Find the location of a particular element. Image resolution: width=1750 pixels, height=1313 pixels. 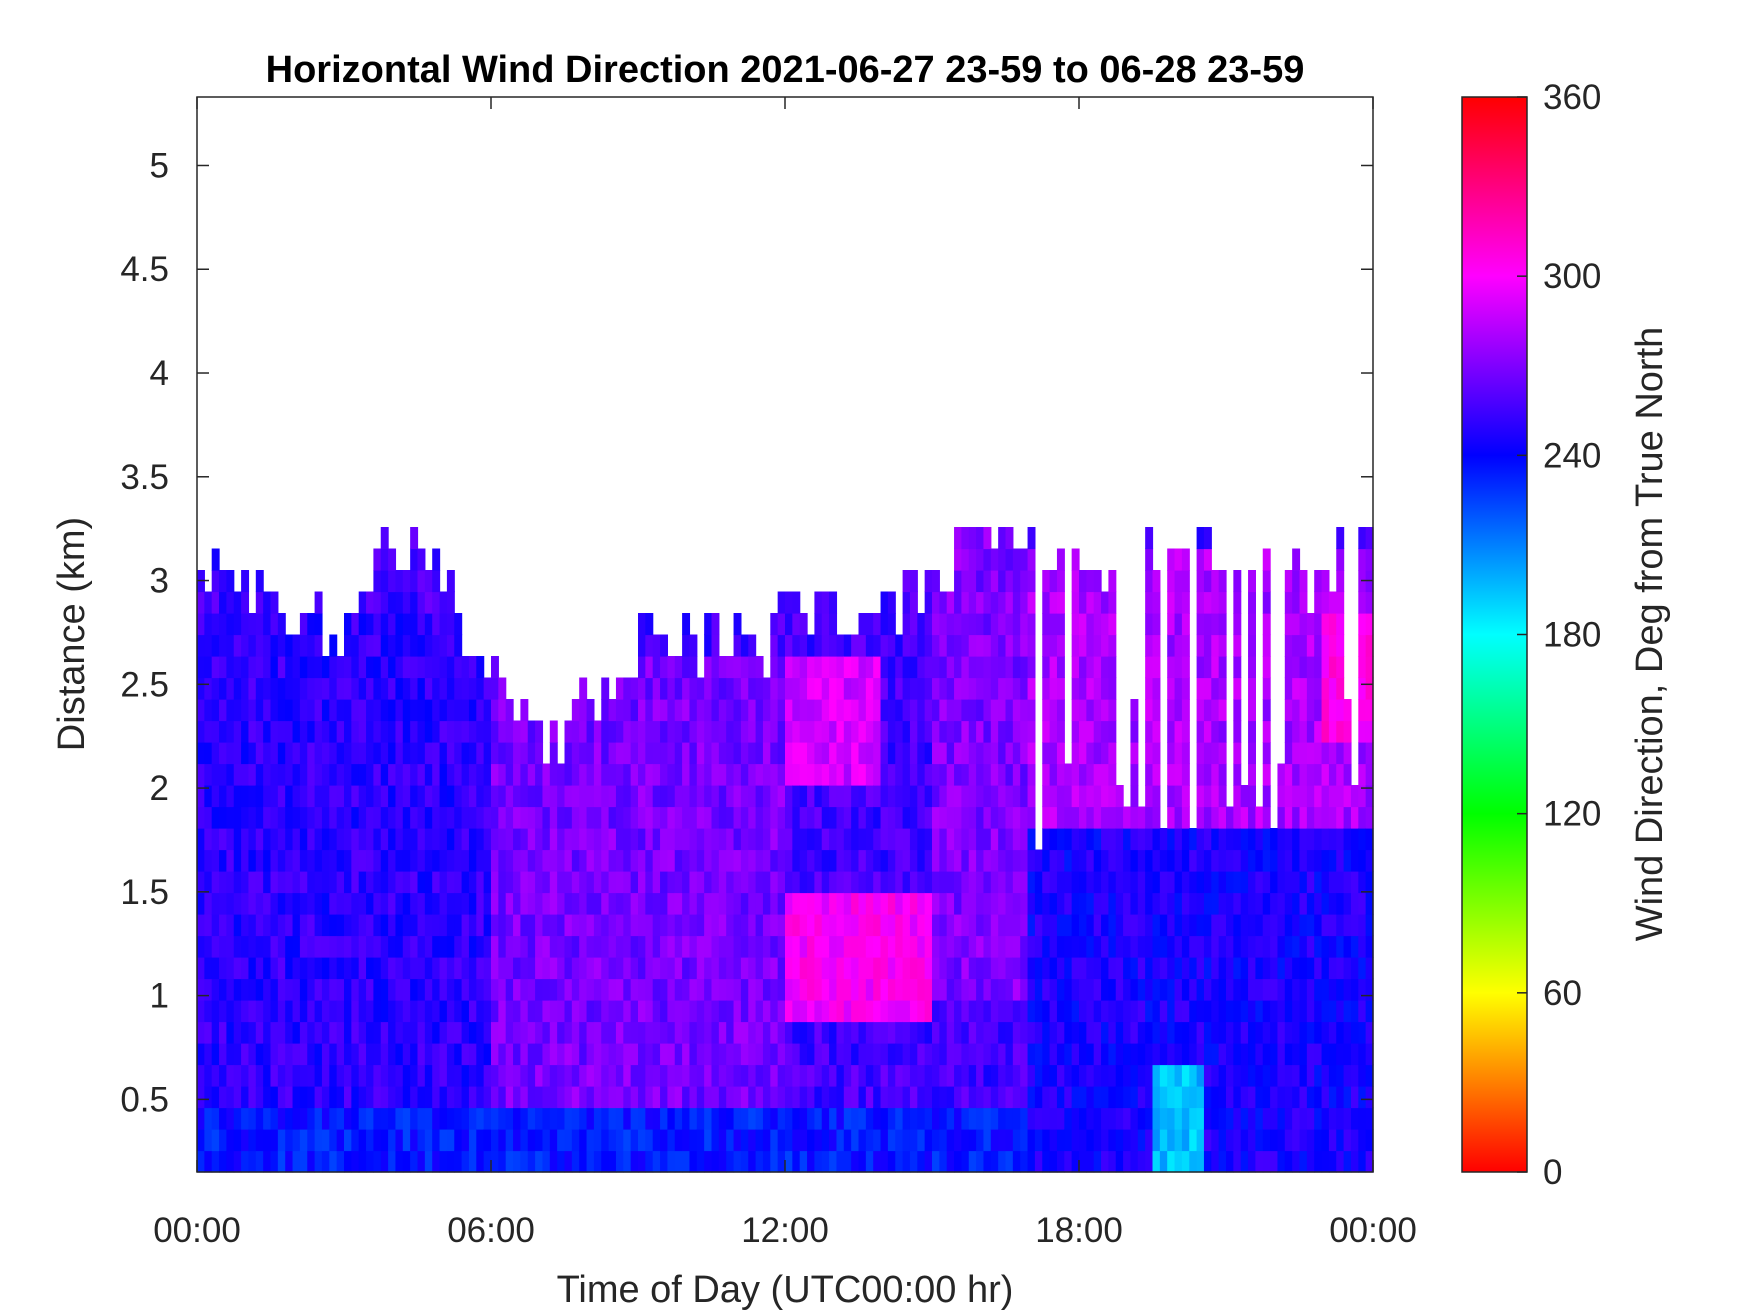

y-tick-label: 2.5 is located at coordinates (144, 684).